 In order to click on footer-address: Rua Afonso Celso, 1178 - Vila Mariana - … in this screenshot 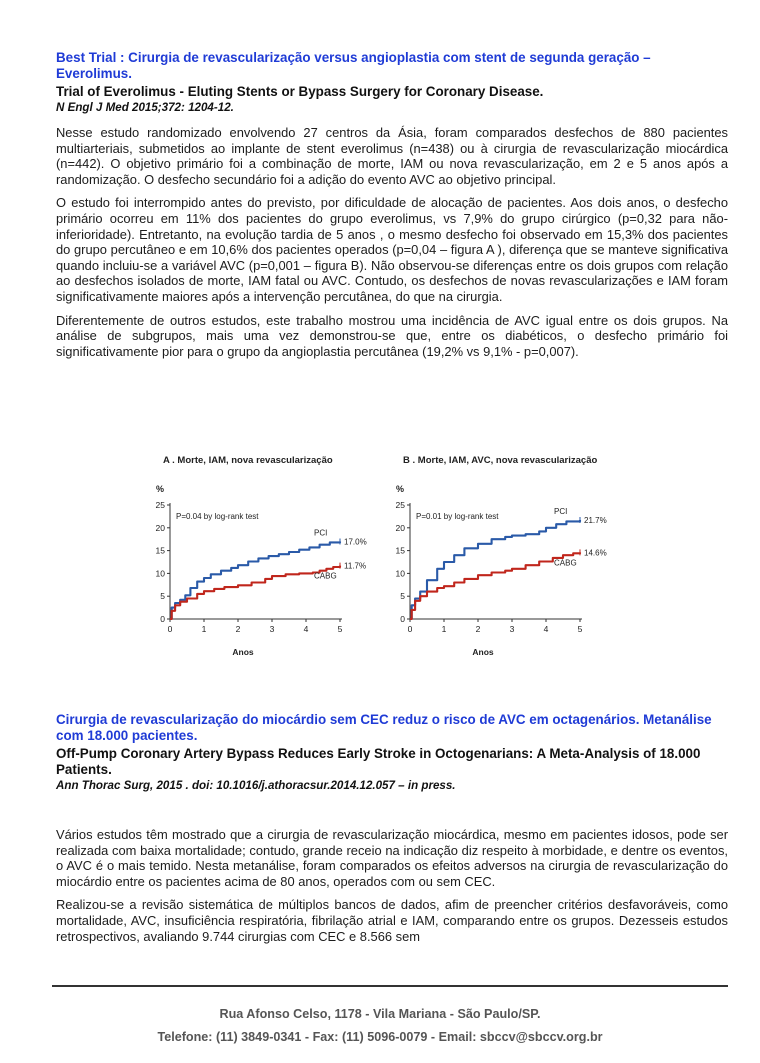, I will do `click(380, 1014)`.